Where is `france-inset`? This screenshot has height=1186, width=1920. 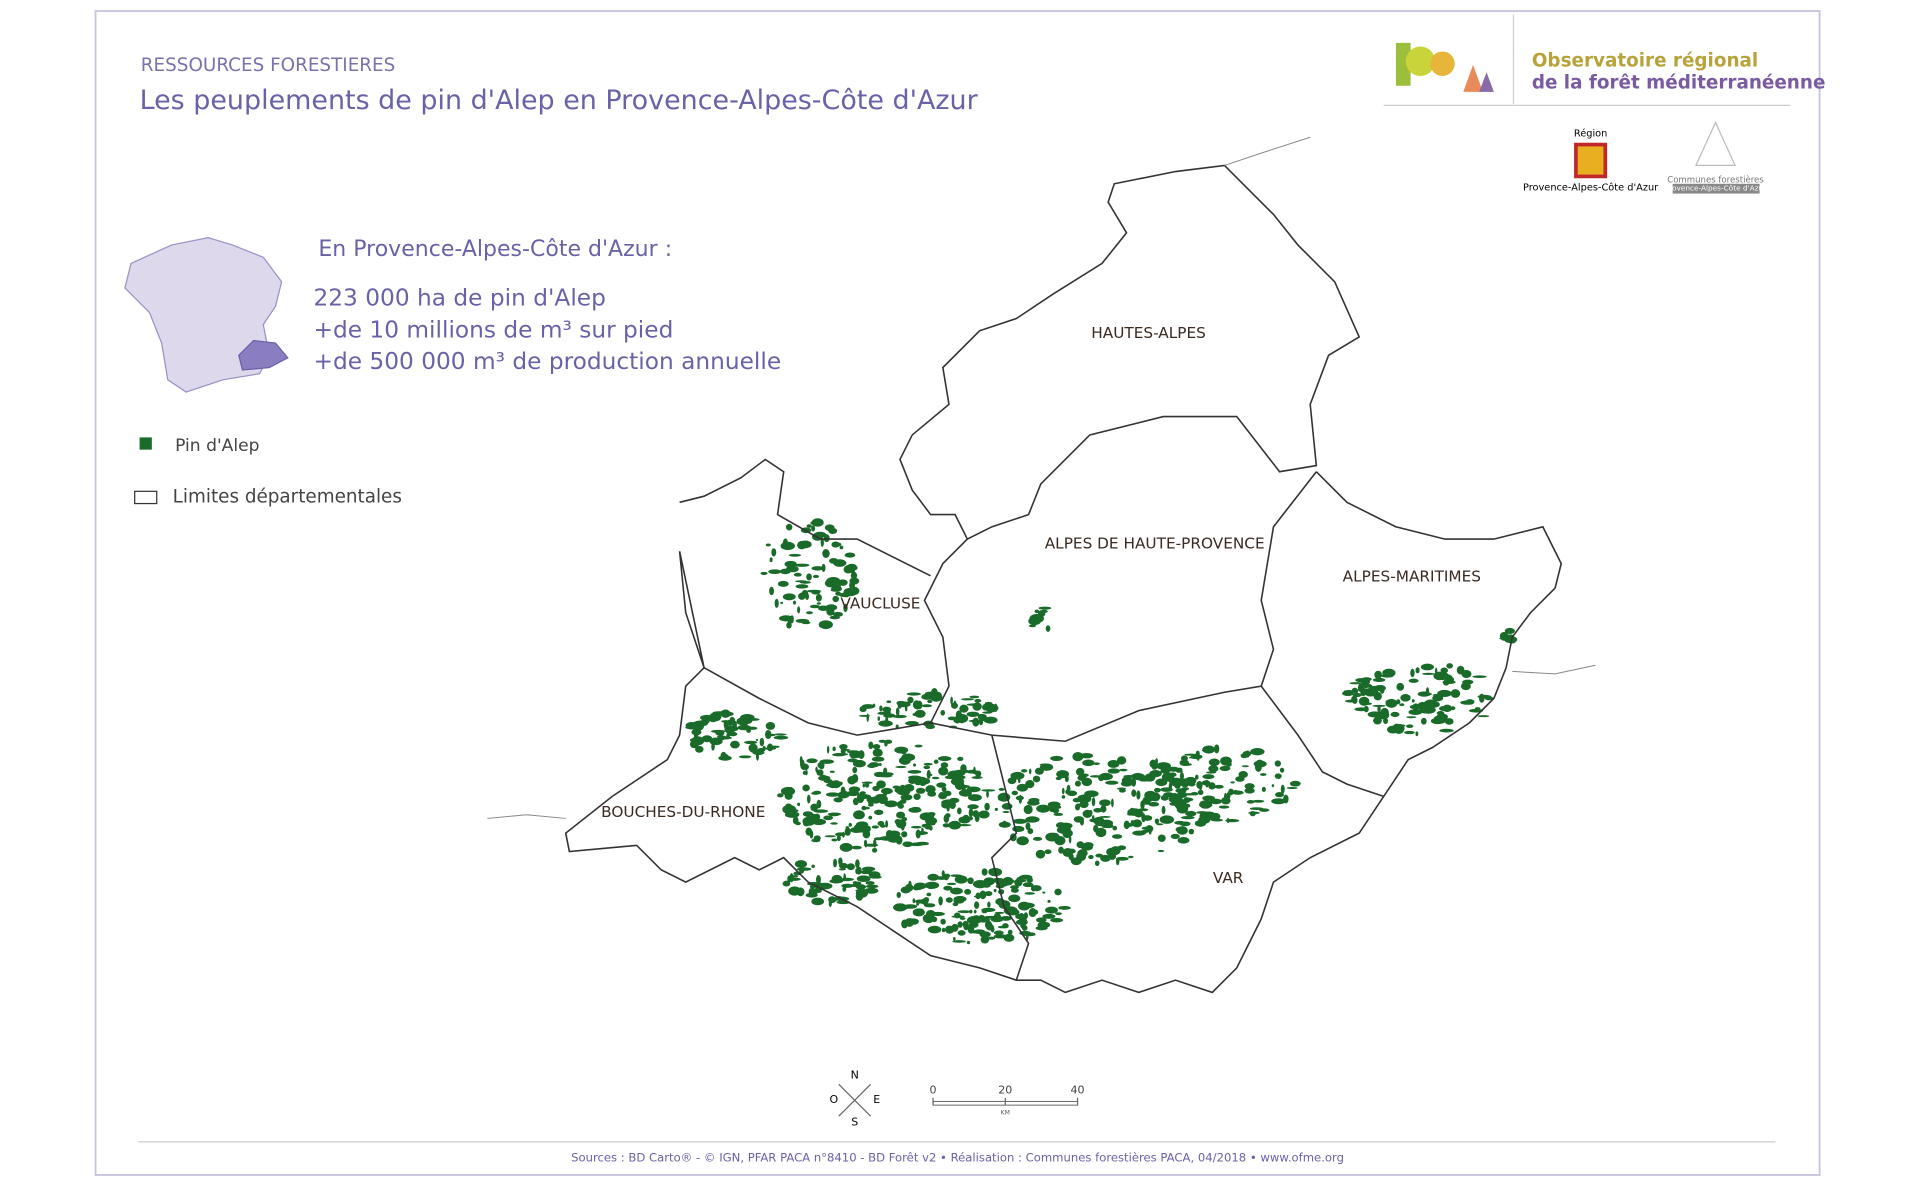 france-inset is located at coordinates (206, 315).